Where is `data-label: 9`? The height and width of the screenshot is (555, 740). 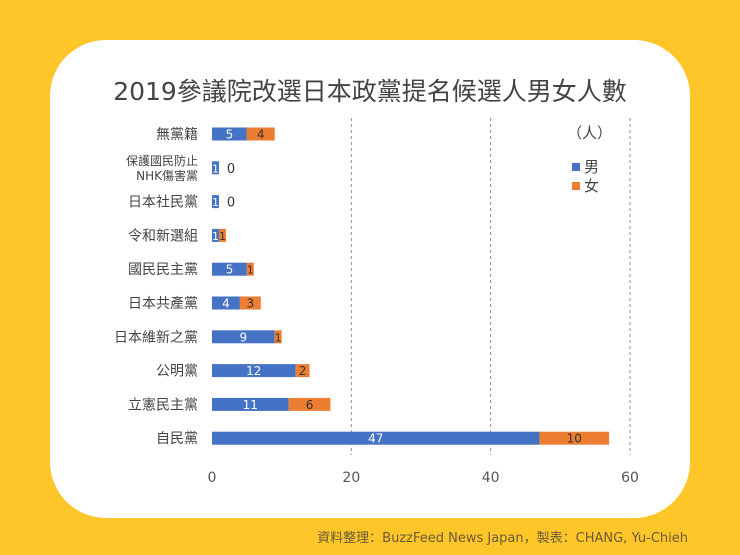 data-label: 9 is located at coordinates (244, 337).